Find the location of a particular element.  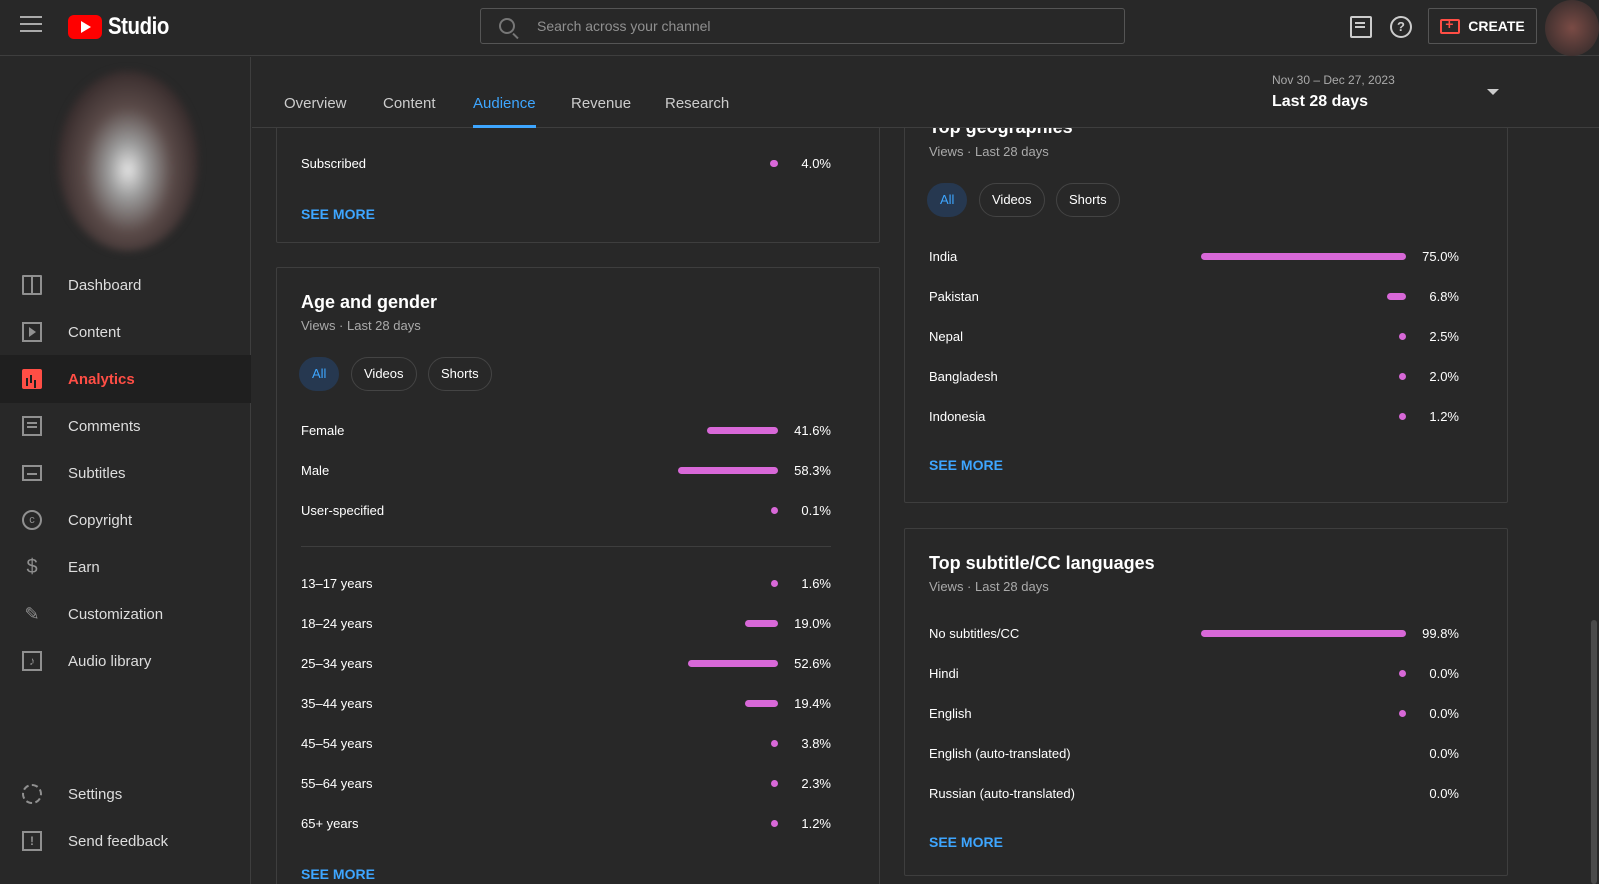

subscription-status-card: Subscribed 4.0% SEE MORE is located at coordinates (578, 185).